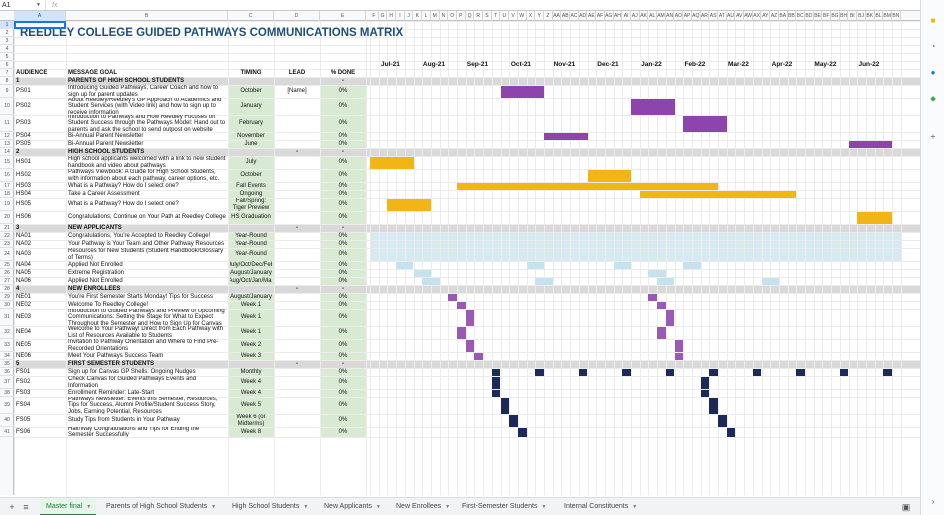 Image resolution: width=944 pixels, height=515 pixels. What do you see at coordinates (933, 501) in the screenshot?
I see `expand-icon: ›` at bounding box center [933, 501].